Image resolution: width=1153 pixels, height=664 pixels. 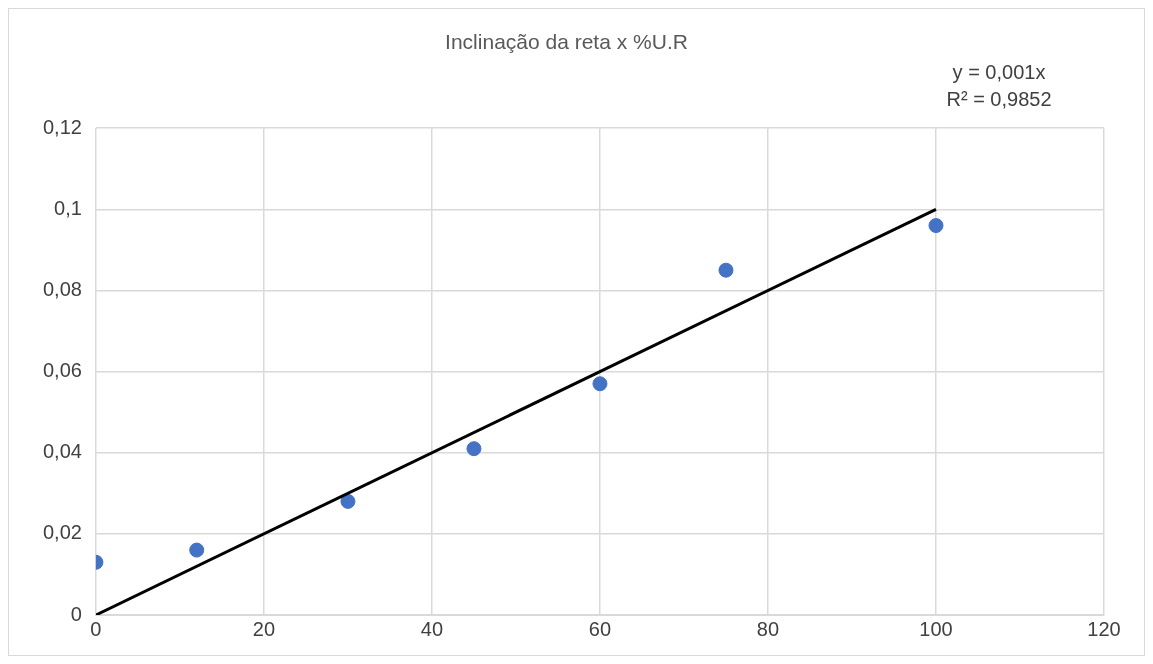 What do you see at coordinates (96, 628) in the screenshot?
I see `x-tick-label: 0` at bounding box center [96, 628].